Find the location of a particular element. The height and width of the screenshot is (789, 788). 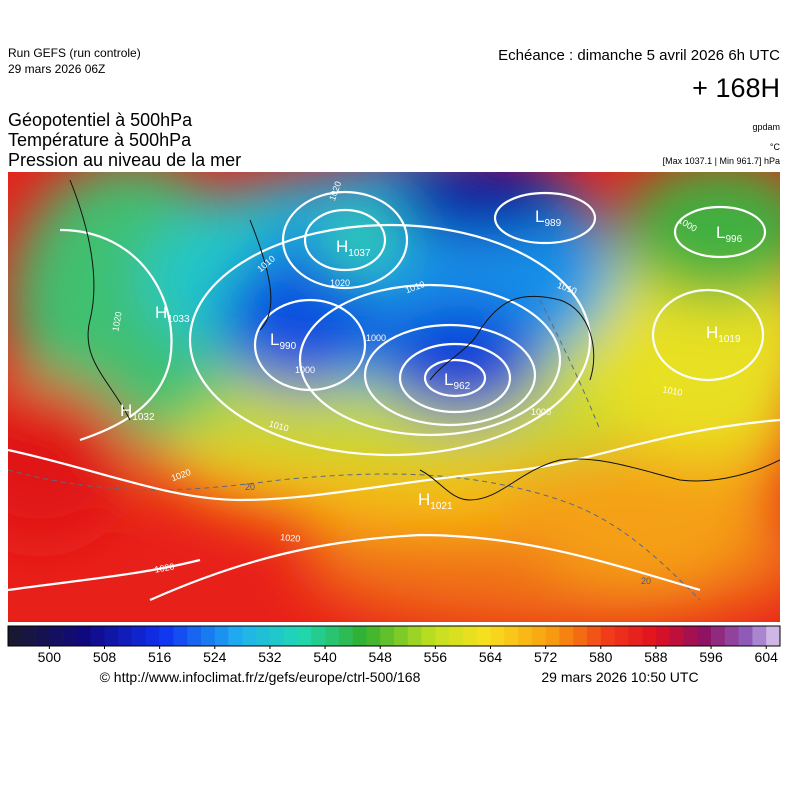

pressure-center: H1019 is located at coordinates (723, 334).